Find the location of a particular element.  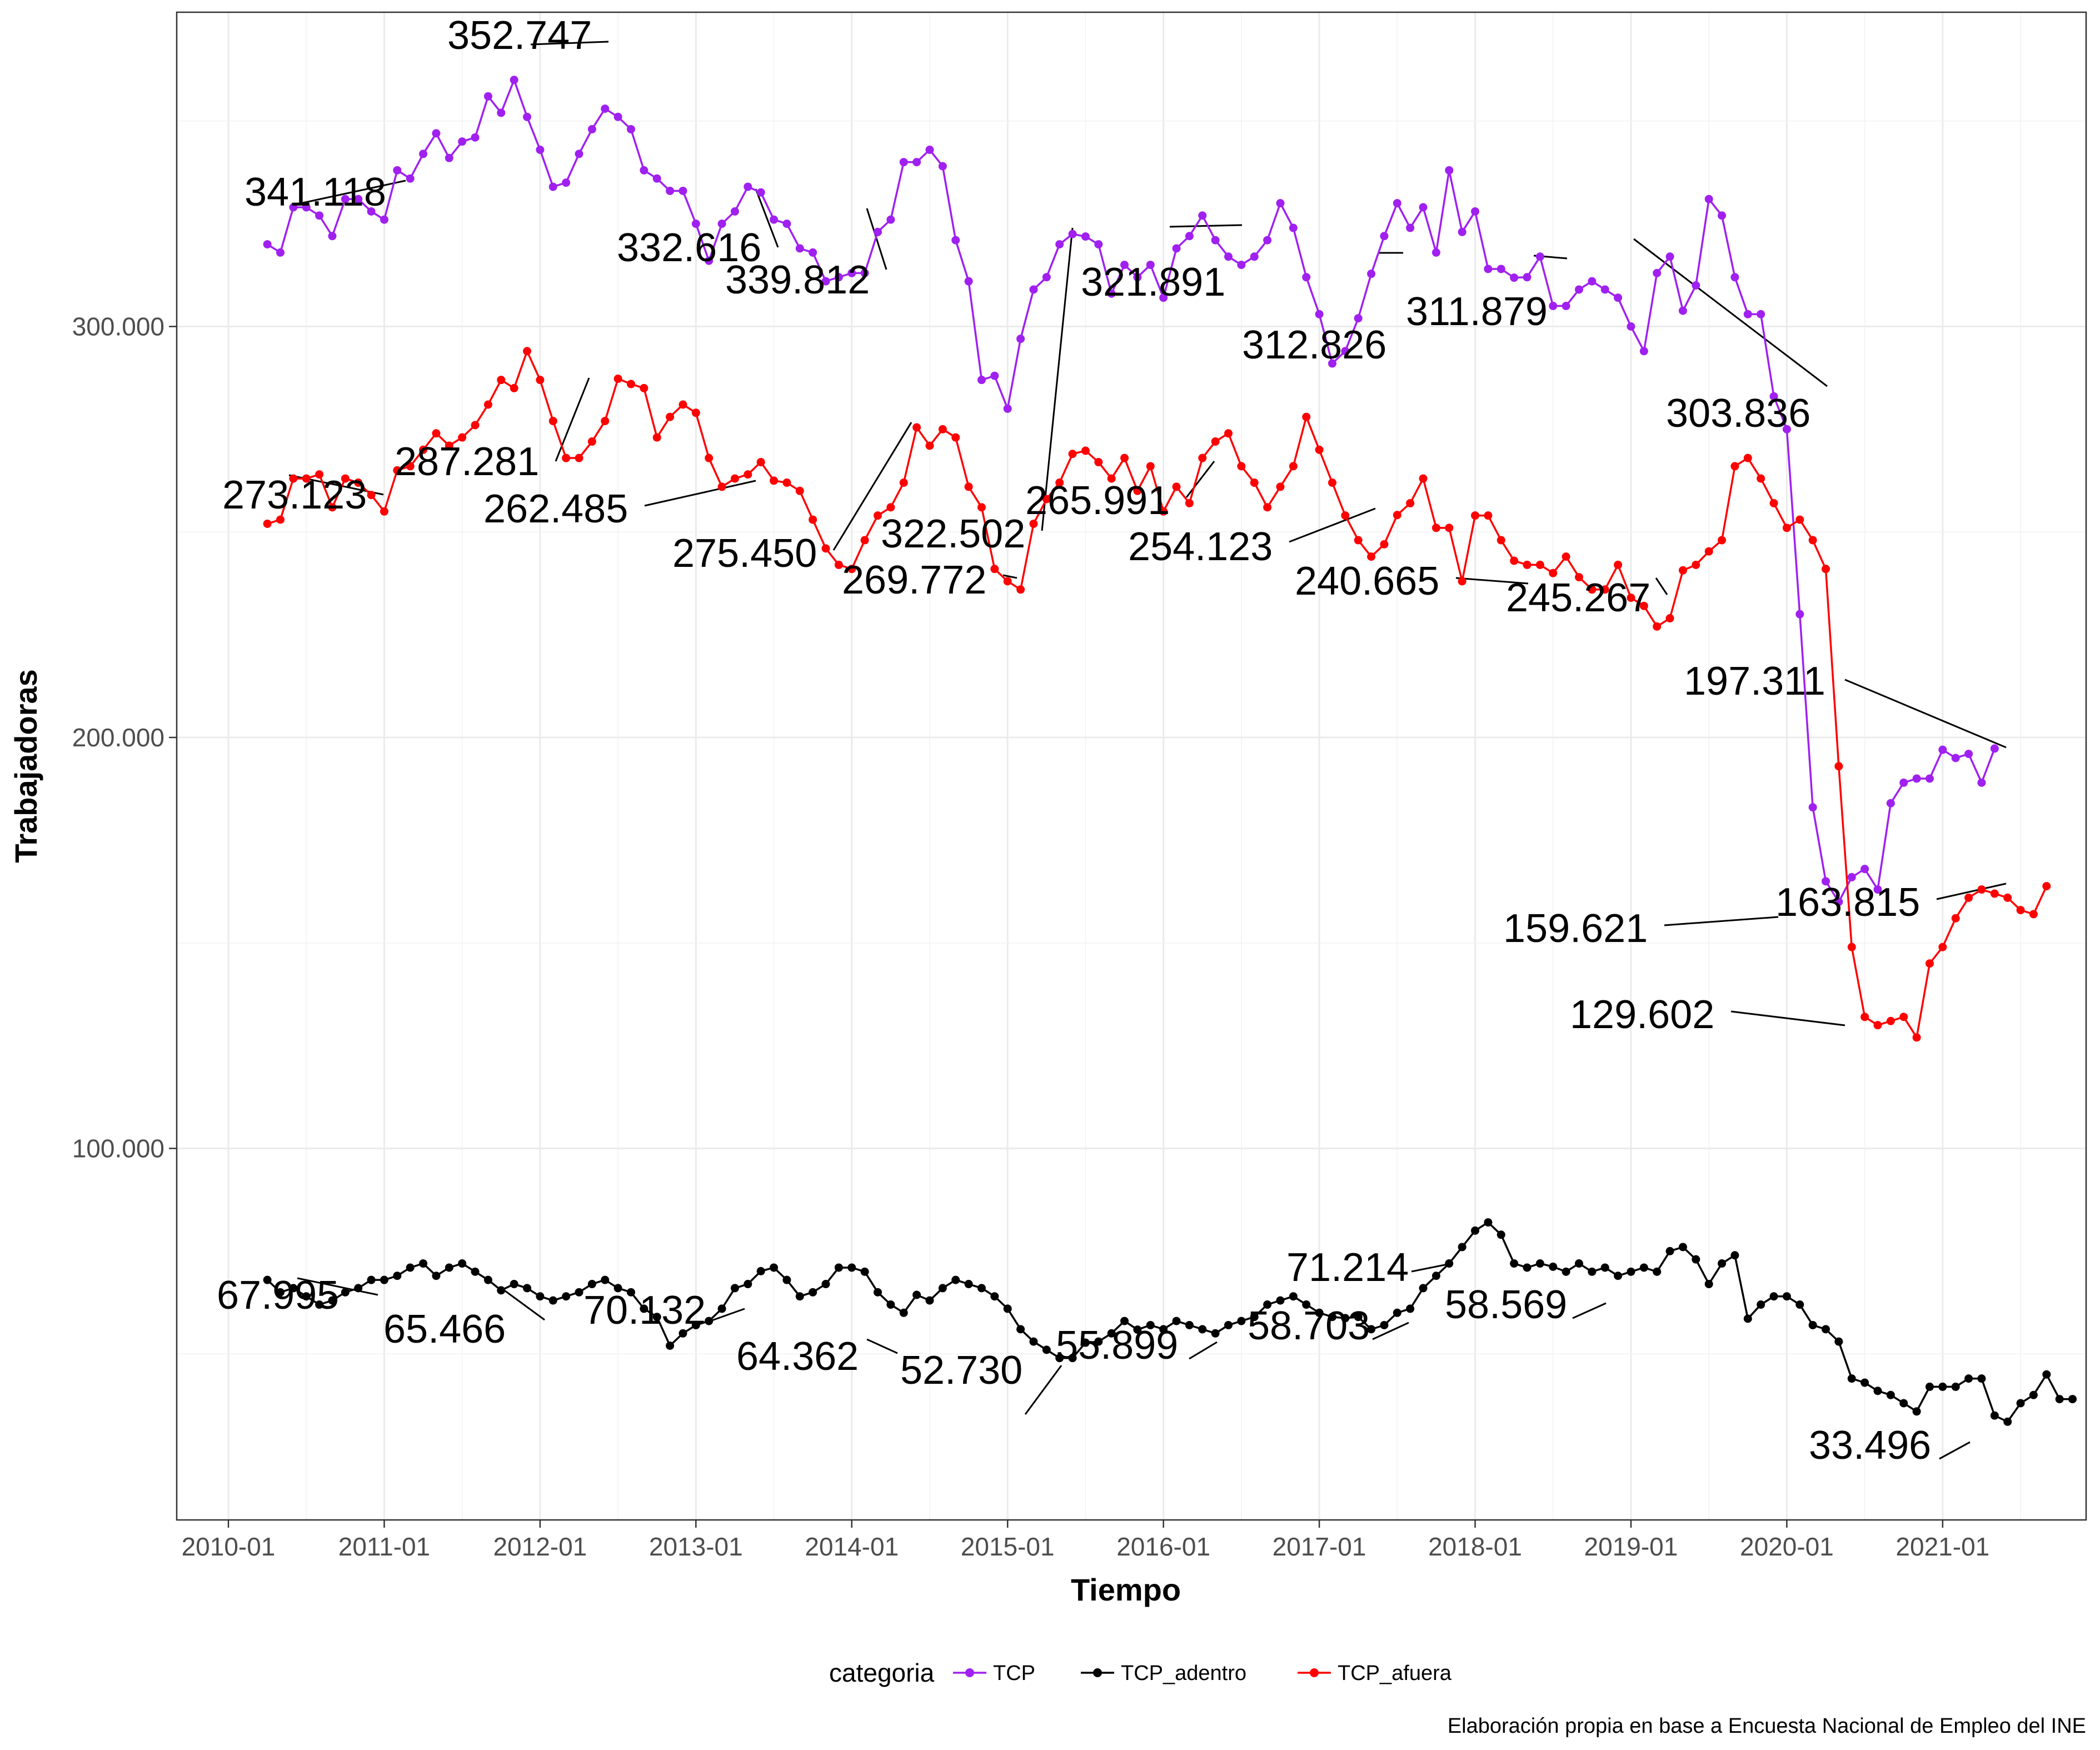

annotation-label: 240.665 is located at coordinates (1367, 581).